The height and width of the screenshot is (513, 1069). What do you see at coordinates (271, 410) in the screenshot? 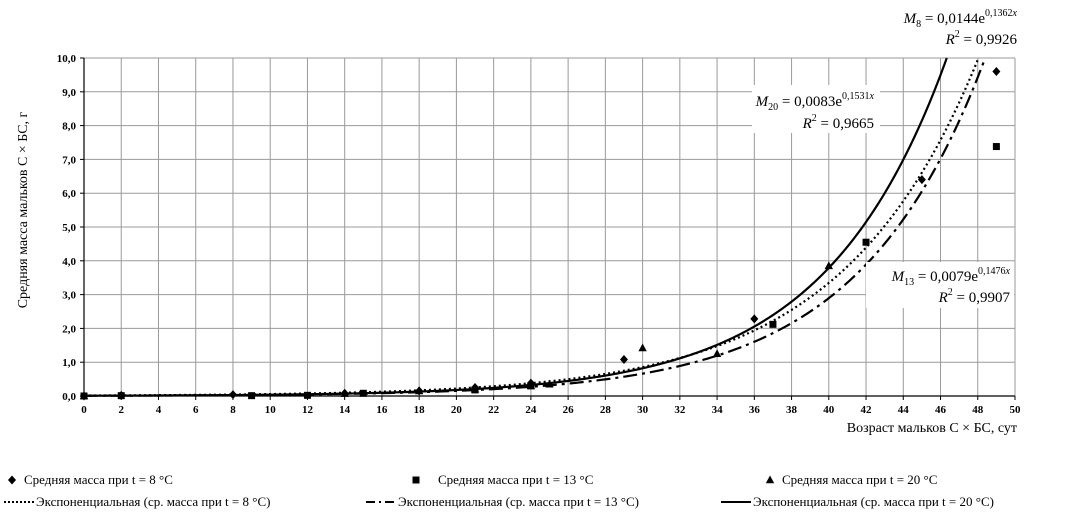
I see `x-tick-label: 10` at bounding box center [271, 410].